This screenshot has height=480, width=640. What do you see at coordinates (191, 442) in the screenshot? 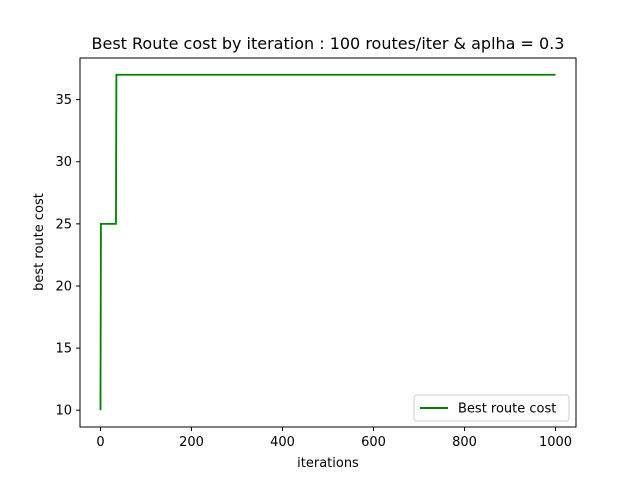
I see `x-tick-label: 200` at bounding box center [191, 442].